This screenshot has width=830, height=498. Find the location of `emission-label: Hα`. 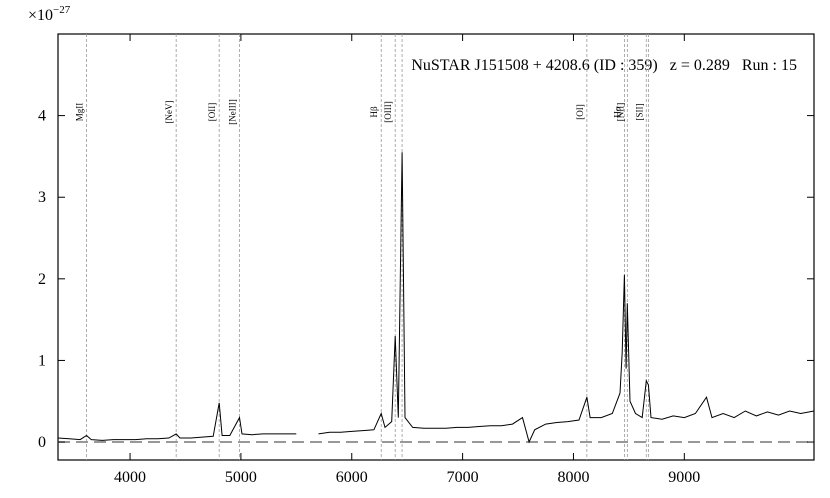

emission-label: Hα is located at coordinates (617, 111).